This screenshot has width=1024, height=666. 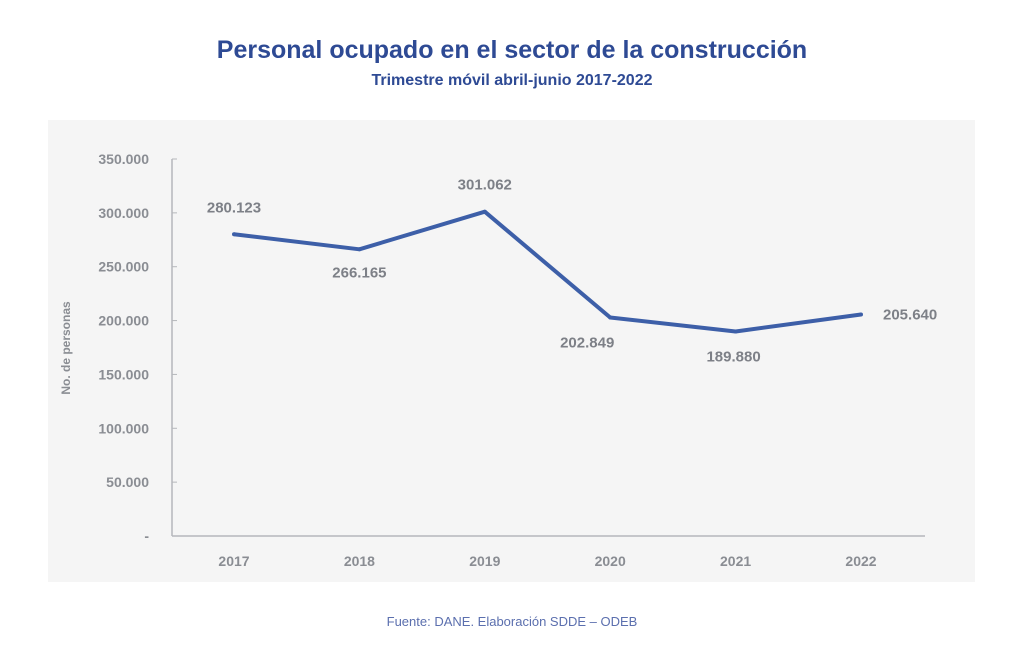 I want to click on y-tick-label: 50.000, so click(x=127, y=482).